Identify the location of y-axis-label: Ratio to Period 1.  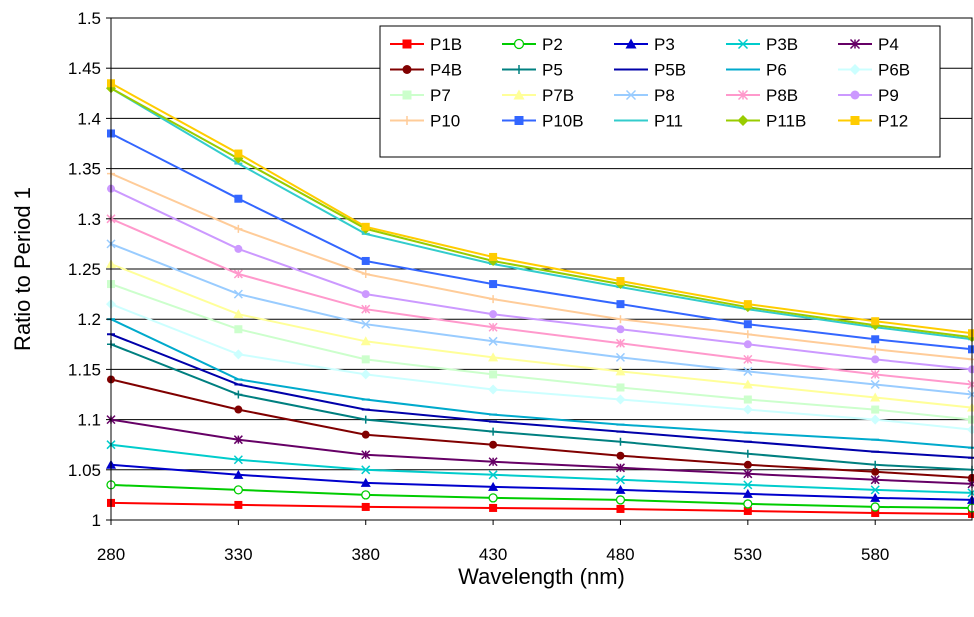
(22, 269).